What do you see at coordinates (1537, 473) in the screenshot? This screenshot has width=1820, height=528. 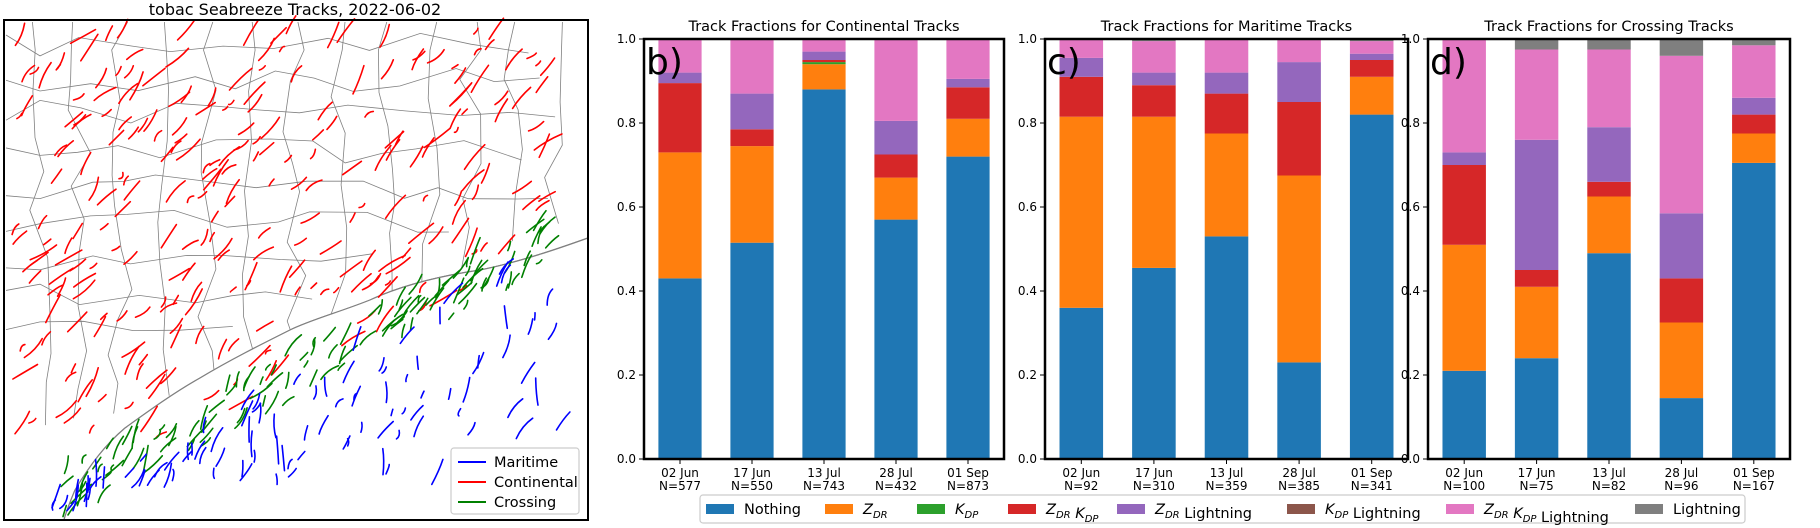 I see `x-tick-label: 17 Jun` at bounding box center [1537, 473].